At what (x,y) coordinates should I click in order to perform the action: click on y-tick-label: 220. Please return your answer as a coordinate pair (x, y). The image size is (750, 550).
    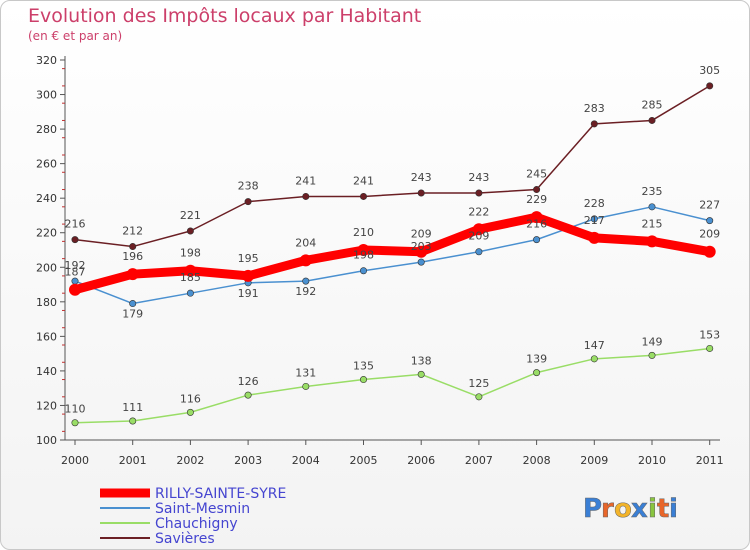
    Looking at the image, I should click on (46, 233).